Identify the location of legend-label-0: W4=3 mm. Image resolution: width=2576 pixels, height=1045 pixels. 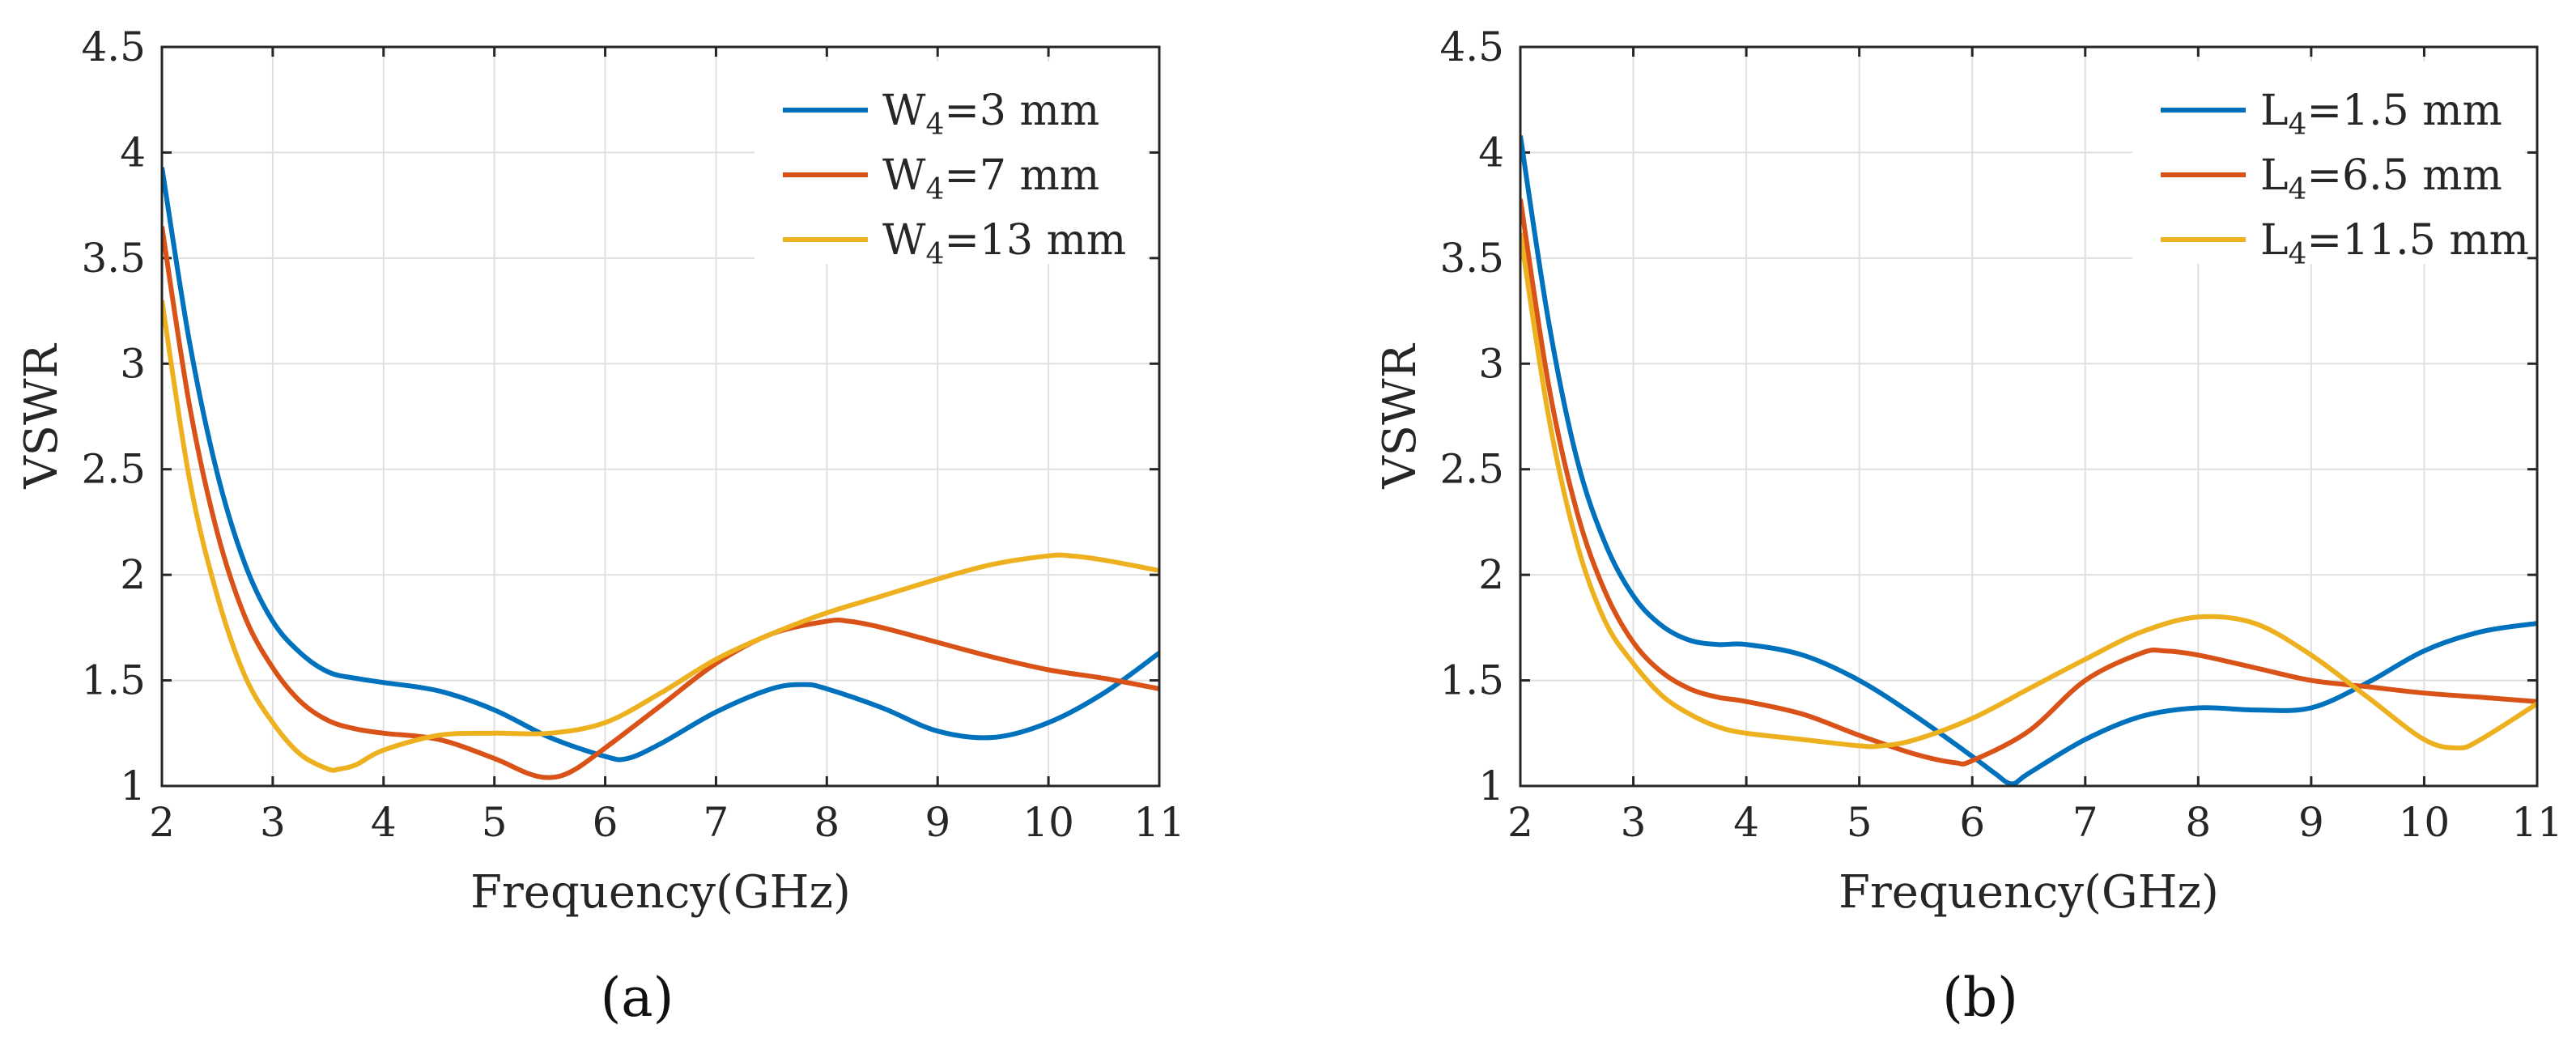
(990, 114).